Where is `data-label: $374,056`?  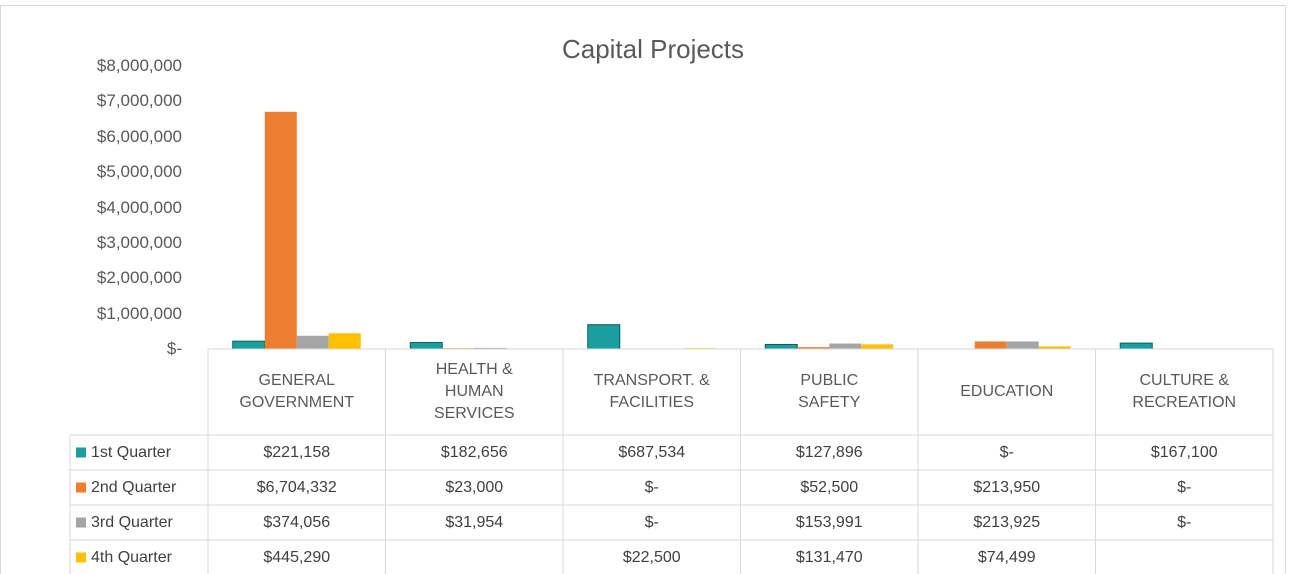
data-label: $374,056 is located at coordinates (297, 522).